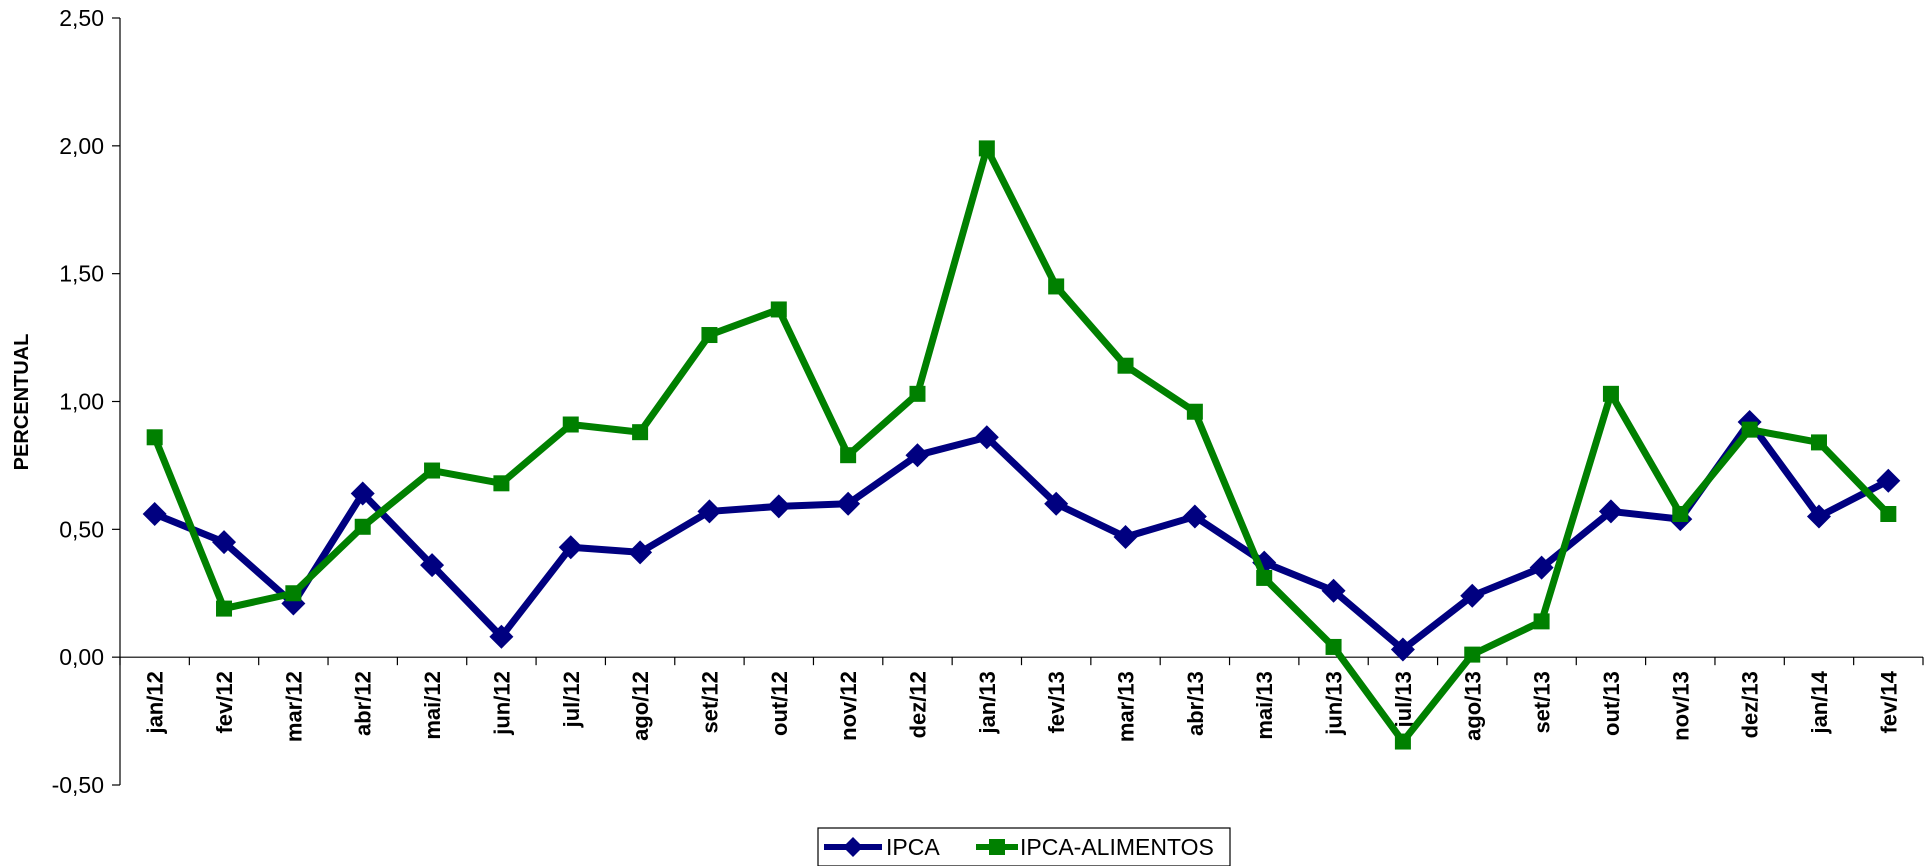  I want to click on y-tick-label: 1,50, so click(81, 274).